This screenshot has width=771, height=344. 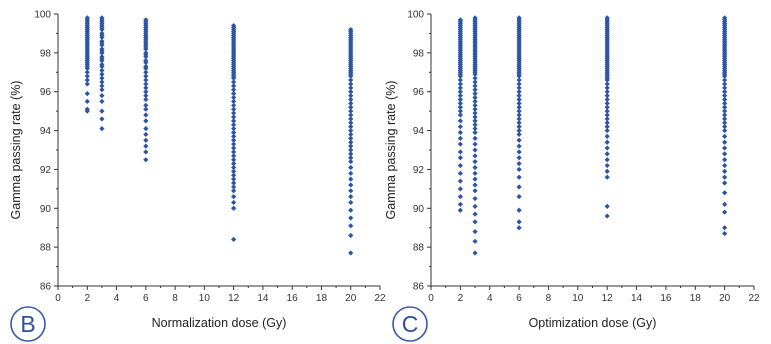 I want to click on y-tick-label: 88, so click(x=419, y=248).